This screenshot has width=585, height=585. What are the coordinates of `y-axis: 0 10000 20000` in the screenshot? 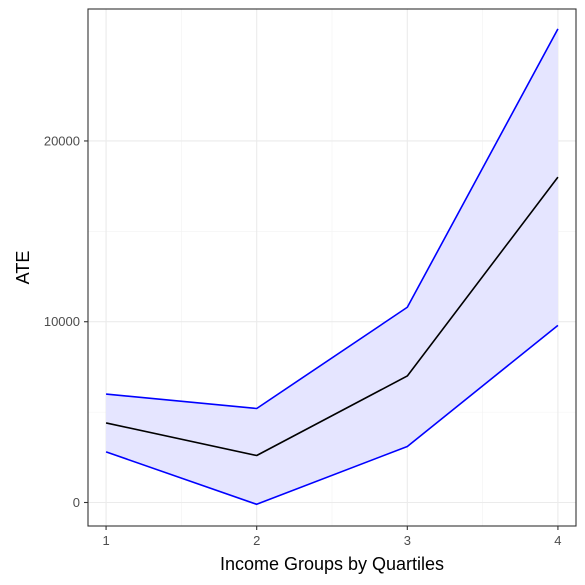 It's located at (66, 321).